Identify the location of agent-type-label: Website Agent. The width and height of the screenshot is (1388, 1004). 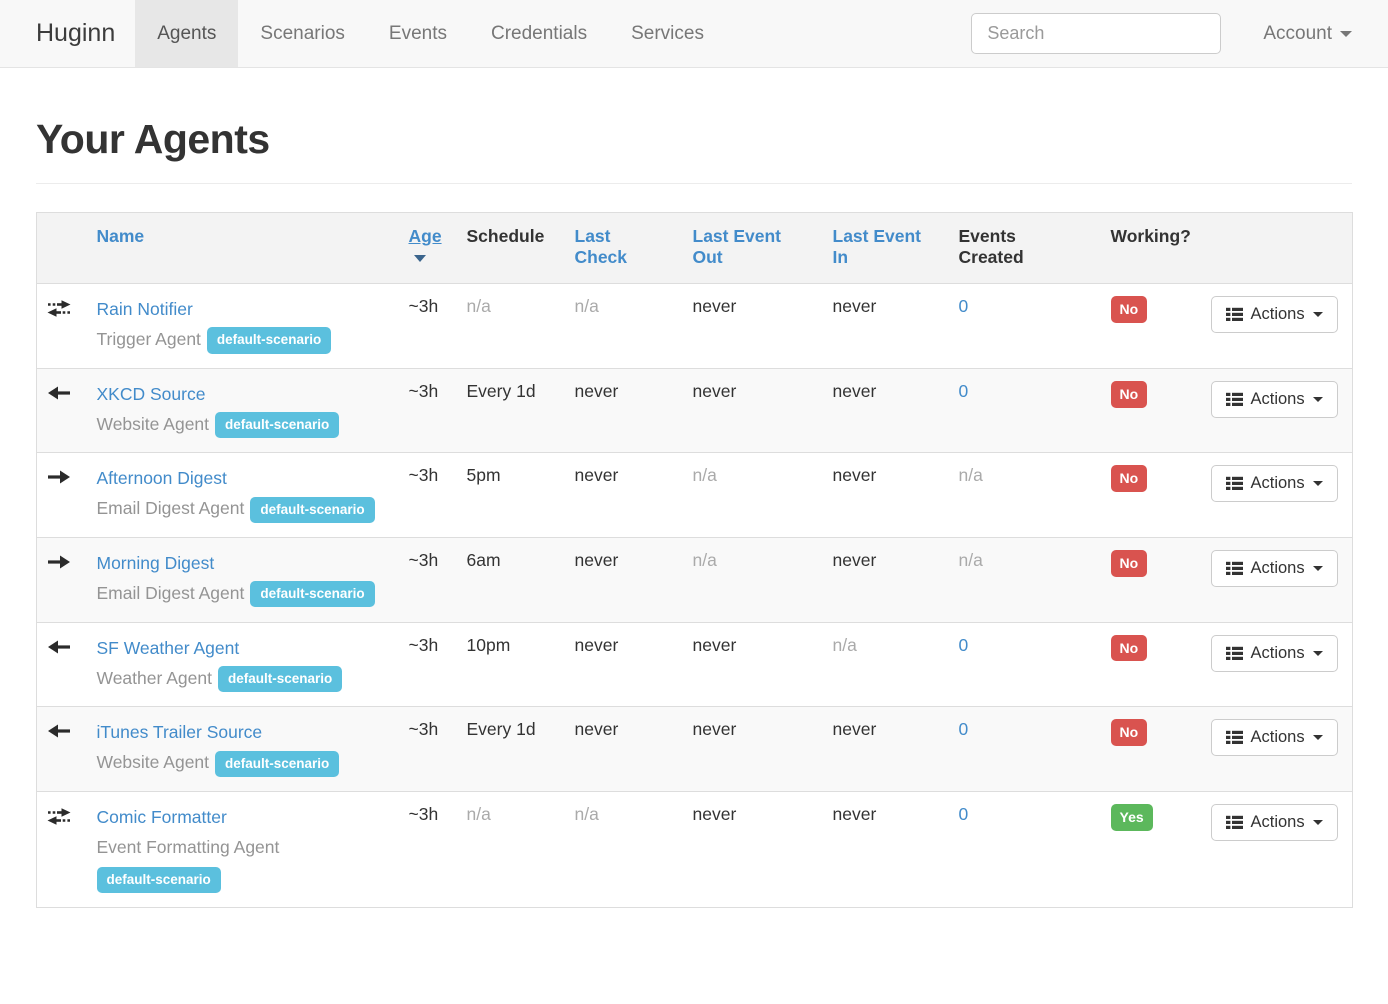
(153, 762).